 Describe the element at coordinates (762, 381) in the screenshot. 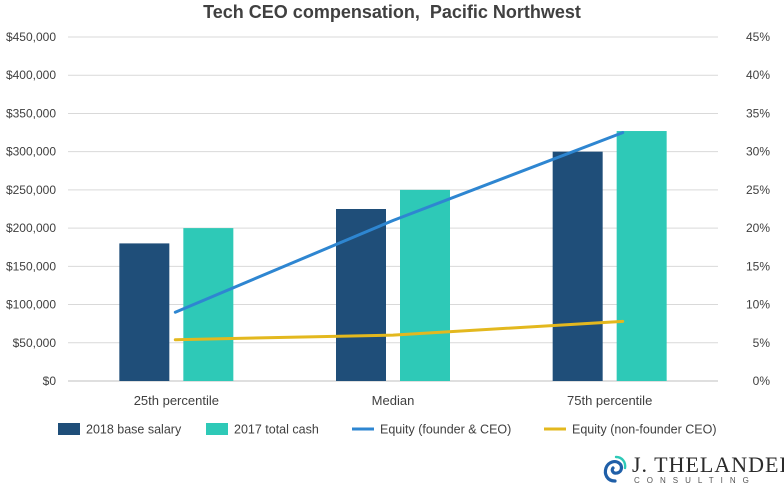

I see `right-axis-tick-label: 0%` at that location.